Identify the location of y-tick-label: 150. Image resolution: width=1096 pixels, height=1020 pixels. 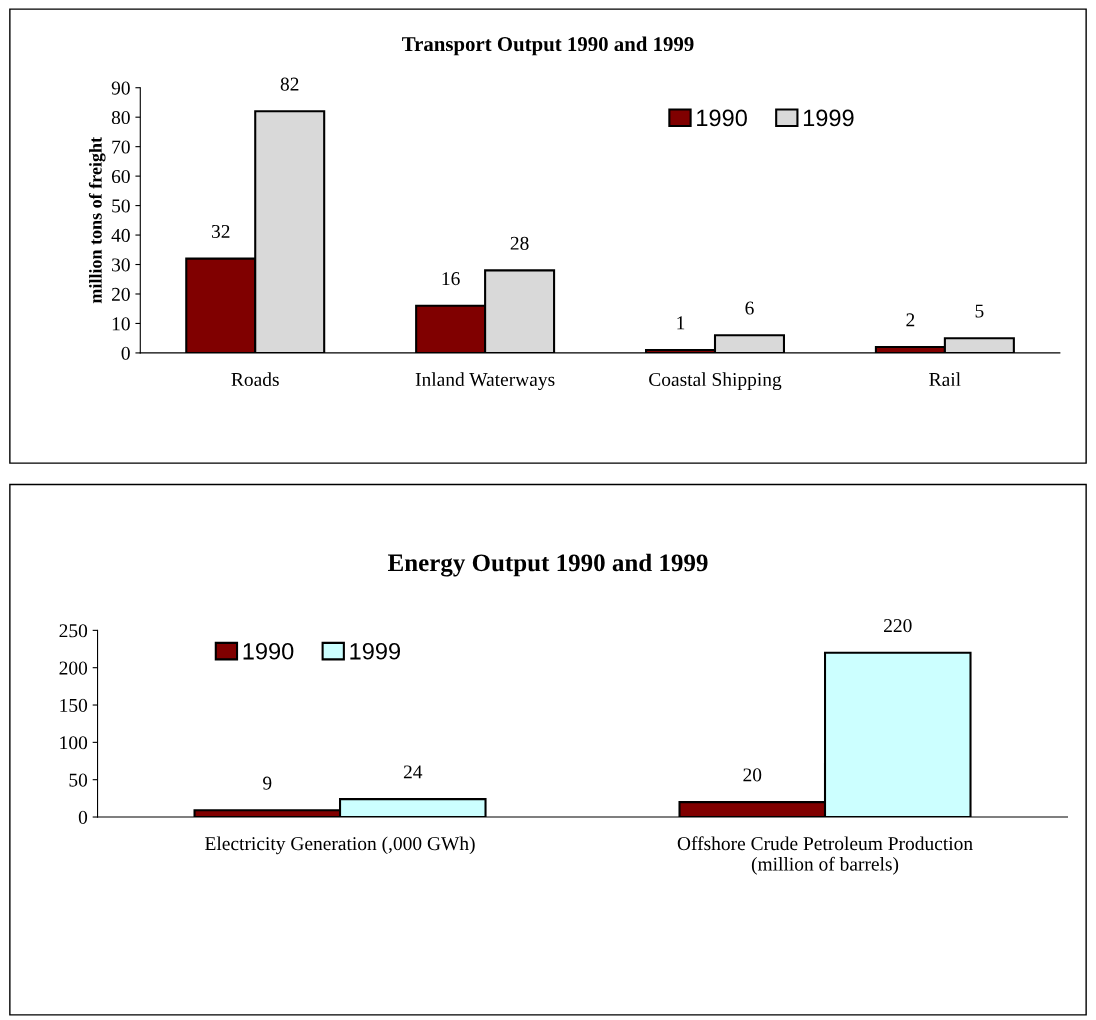
(74, 705).